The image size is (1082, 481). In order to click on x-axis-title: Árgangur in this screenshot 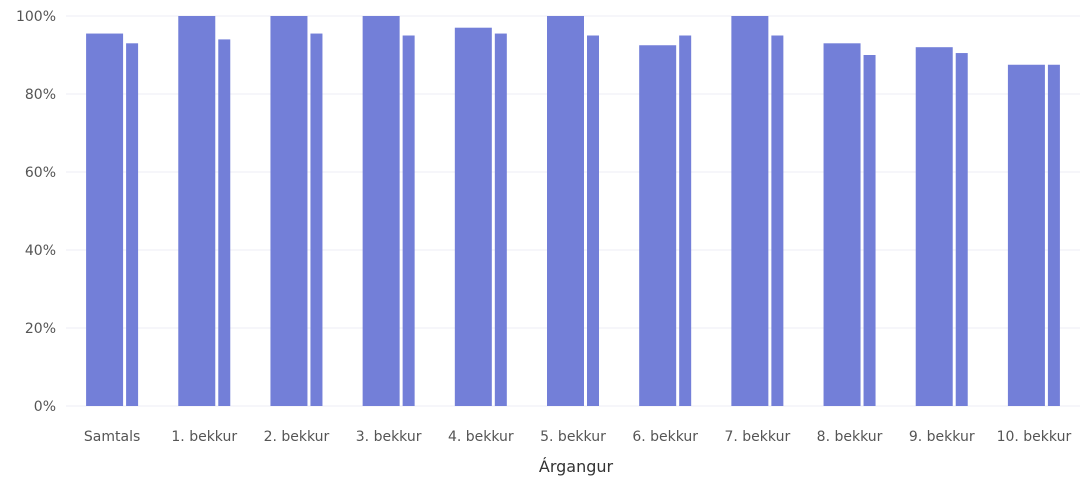, I will do `click(576, 466)`.